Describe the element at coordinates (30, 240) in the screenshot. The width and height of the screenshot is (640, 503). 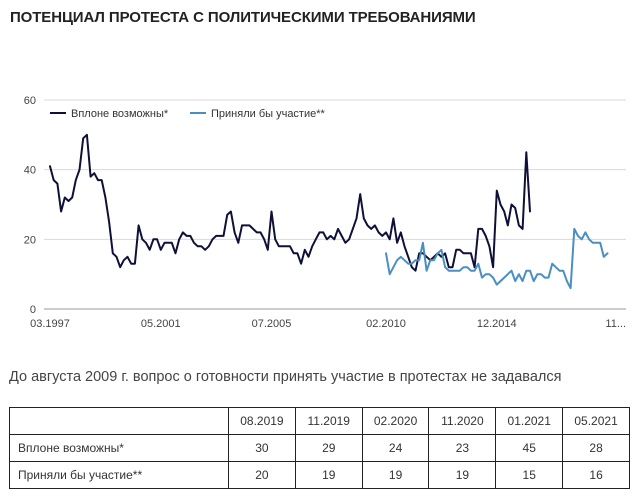
I see `y-tick-label: 20` at that location.